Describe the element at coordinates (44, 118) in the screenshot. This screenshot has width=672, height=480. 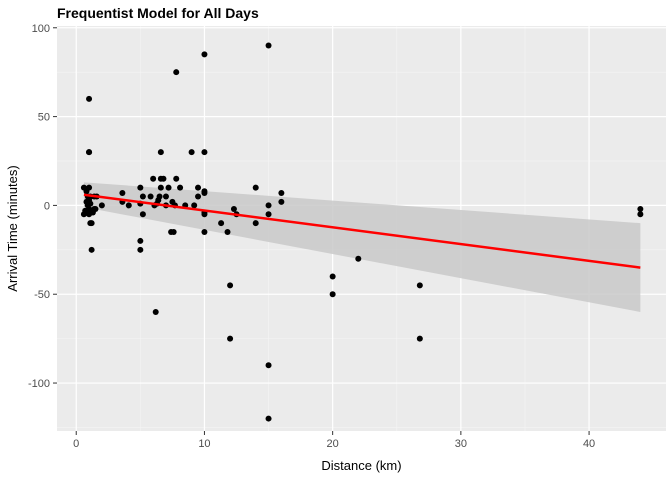
I see `y-tick-label: 50` at that location.